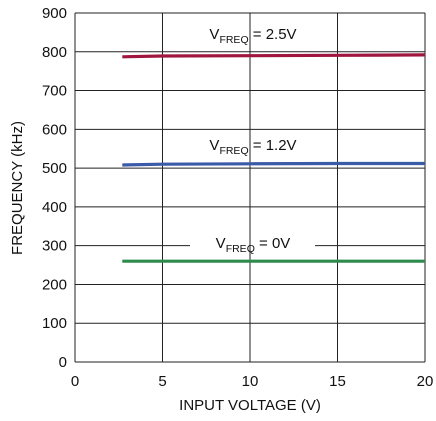  What do you see at coordinates (17, 188) in the screenshot?
I see `y-axis-title: FREQUENCY (kHz)` at bounding box center [17, 188].